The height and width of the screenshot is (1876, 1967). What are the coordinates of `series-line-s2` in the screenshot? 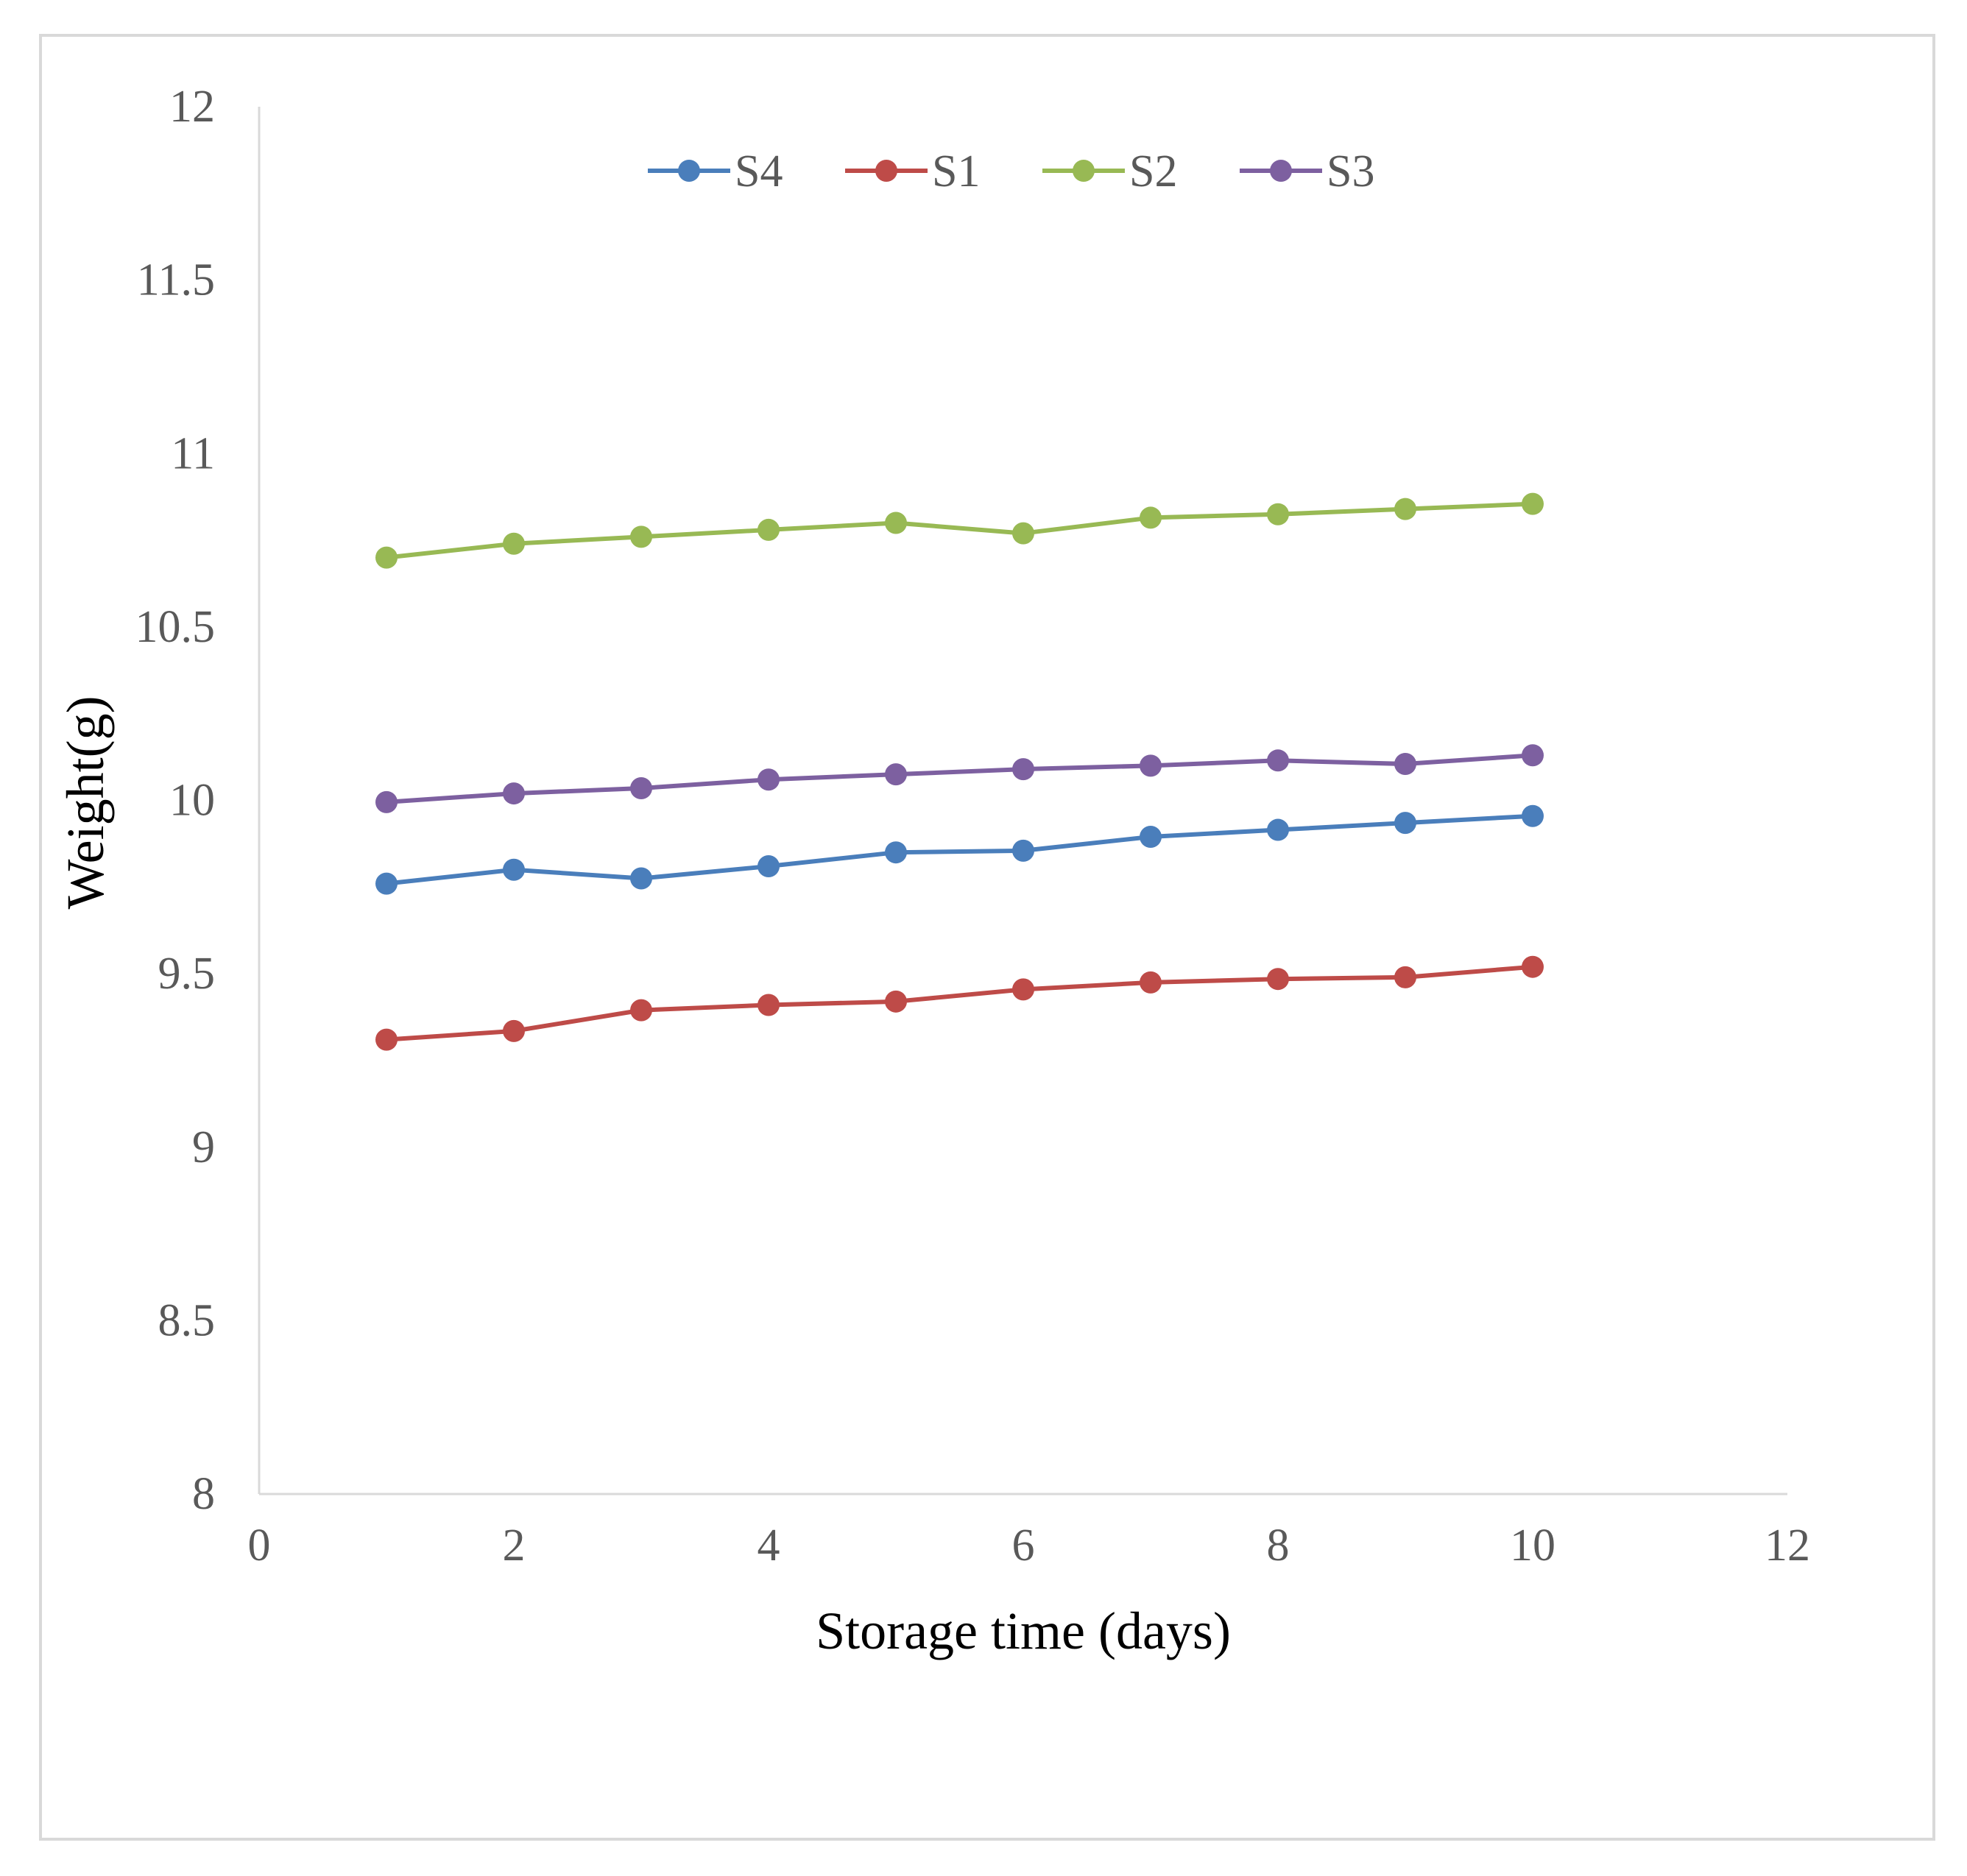 It's located at (959, 530).